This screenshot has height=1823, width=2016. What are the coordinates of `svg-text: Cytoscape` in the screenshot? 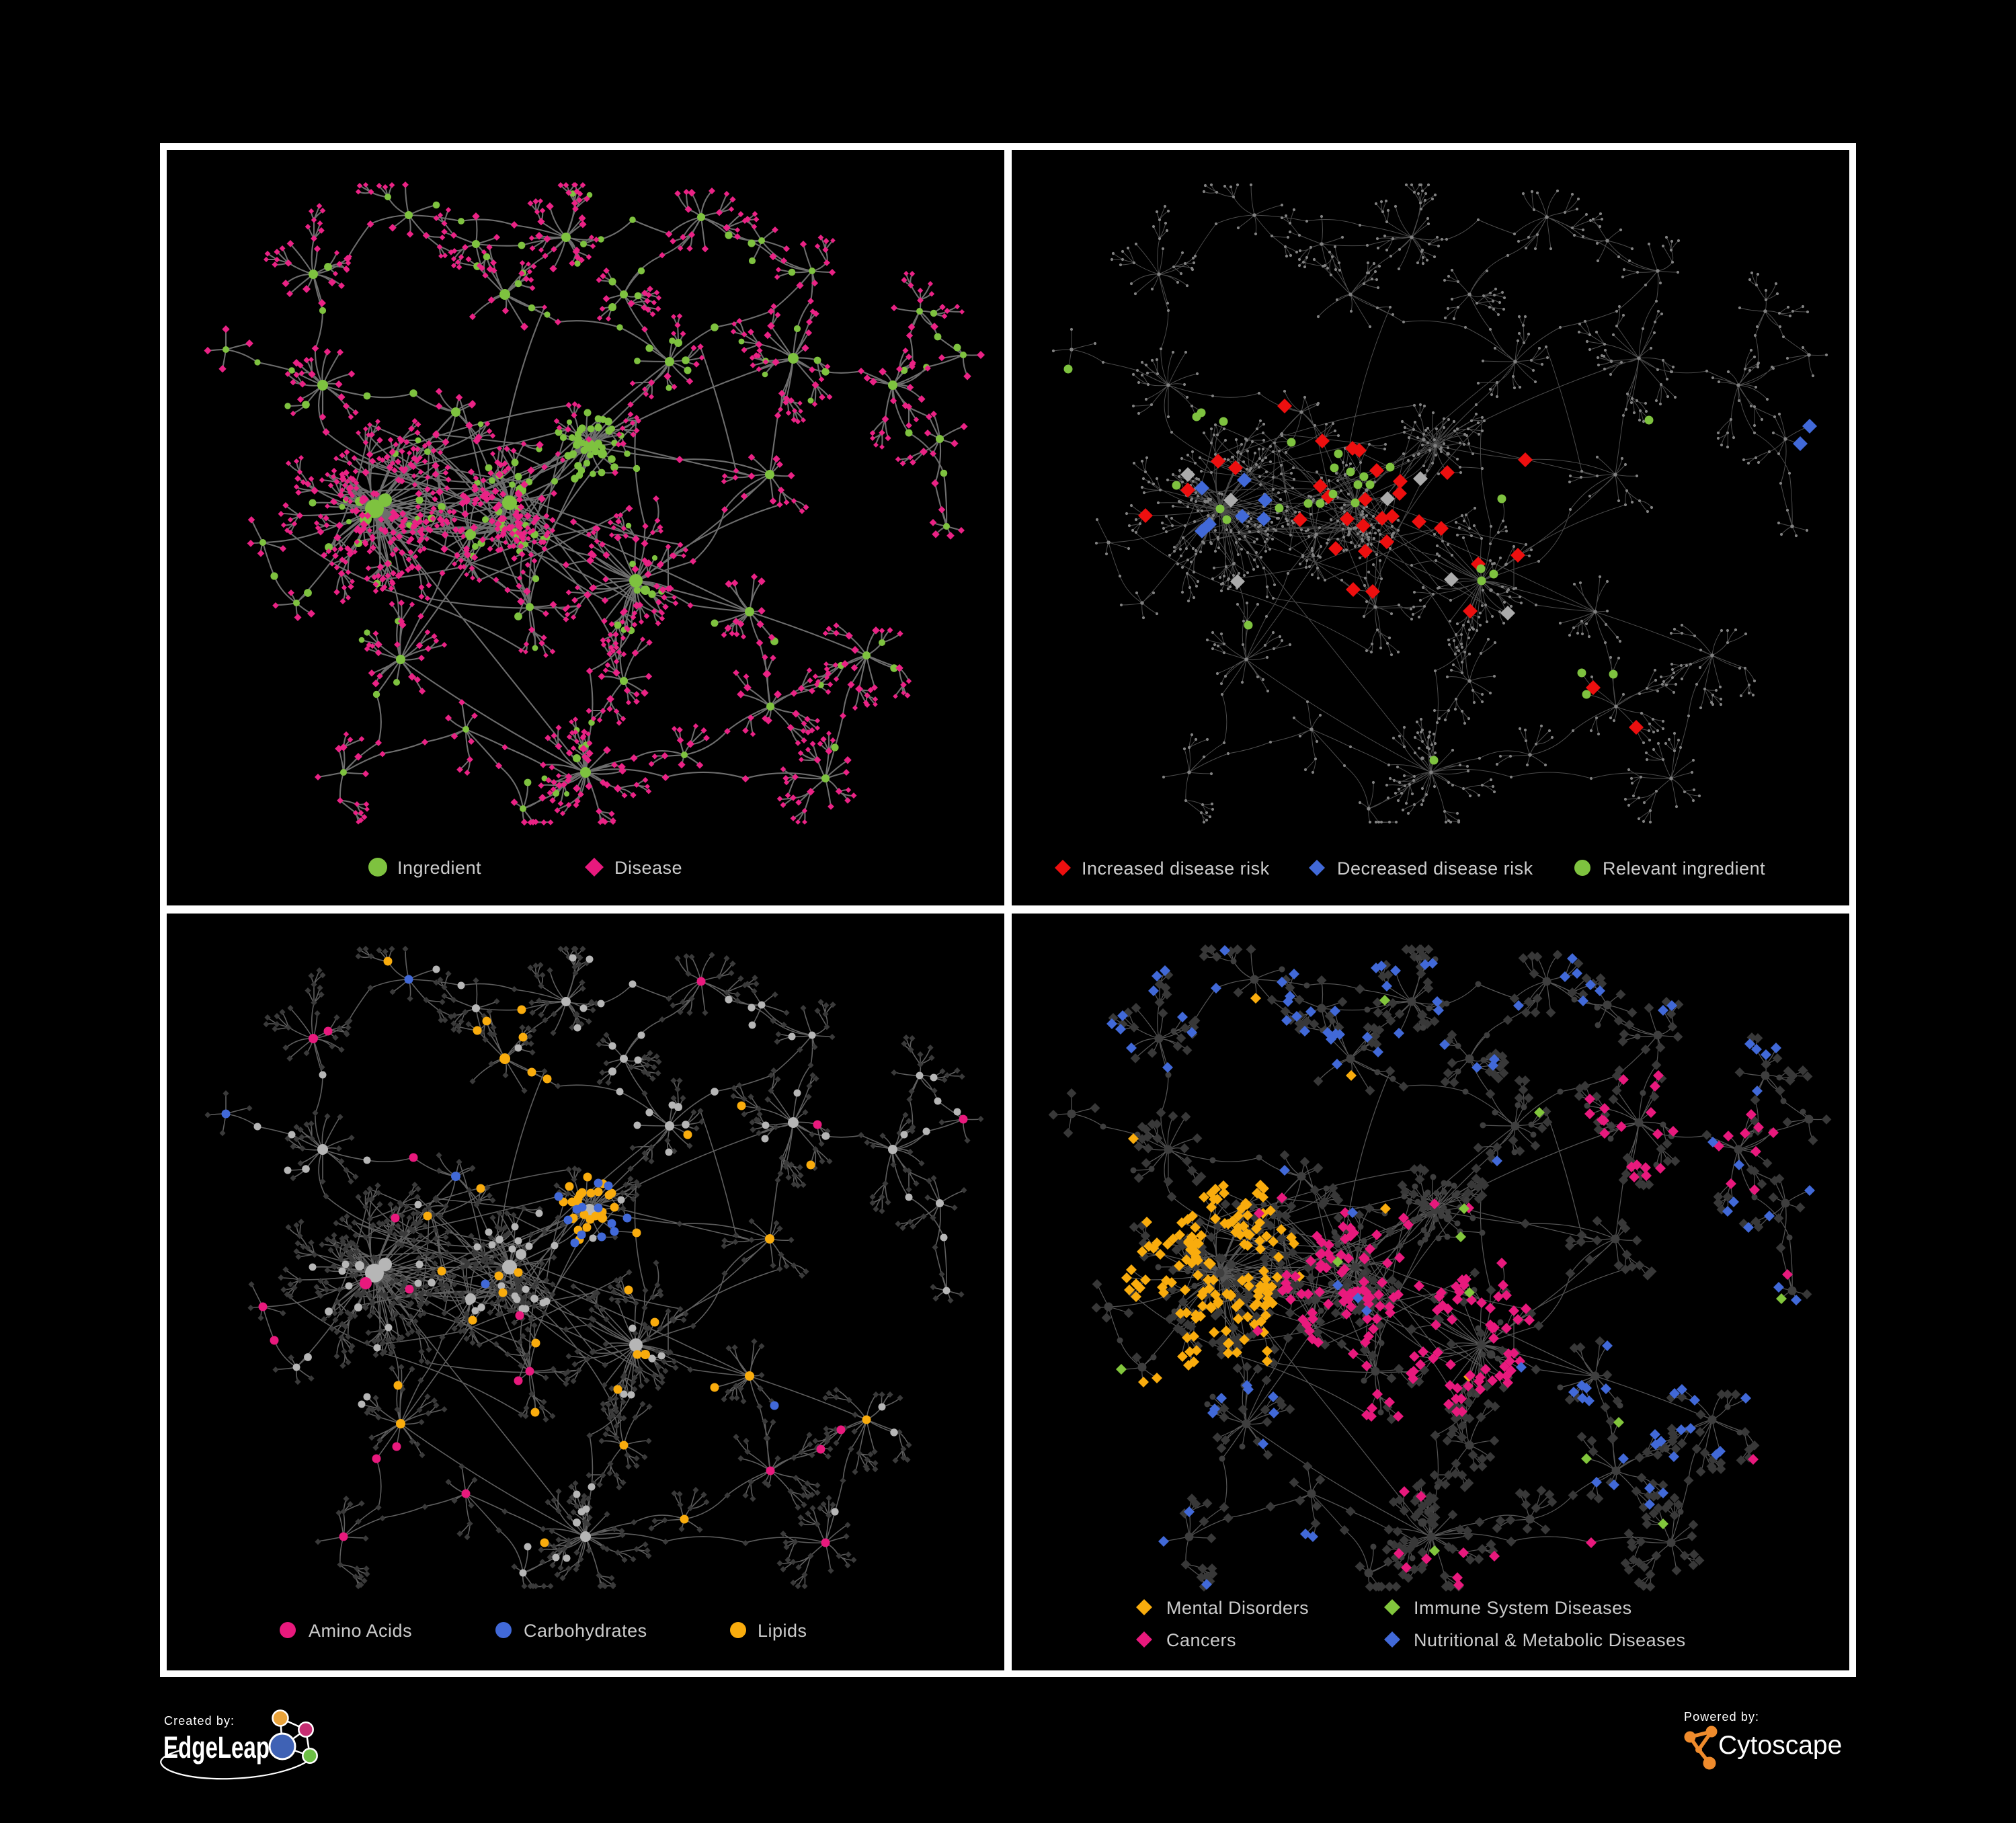 It's located at (1780, 1745).